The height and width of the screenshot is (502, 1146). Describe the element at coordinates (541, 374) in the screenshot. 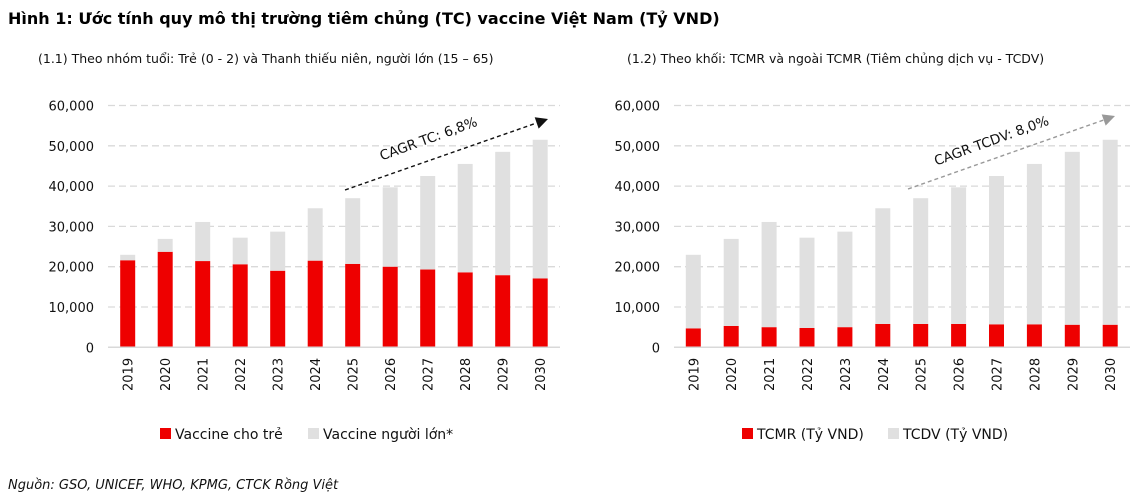

I see `x-tick-label: 2030` at that location.